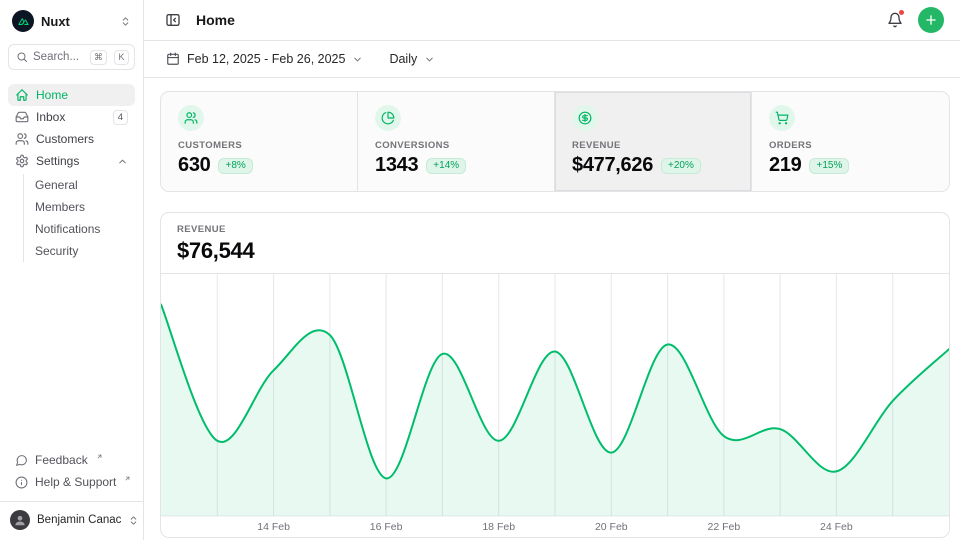 The height and width of the screenshot is (540, 960). Describe the element at coordinates (836, 527) in the screenshot. I see `svg-text: 24 Feb` at that location.